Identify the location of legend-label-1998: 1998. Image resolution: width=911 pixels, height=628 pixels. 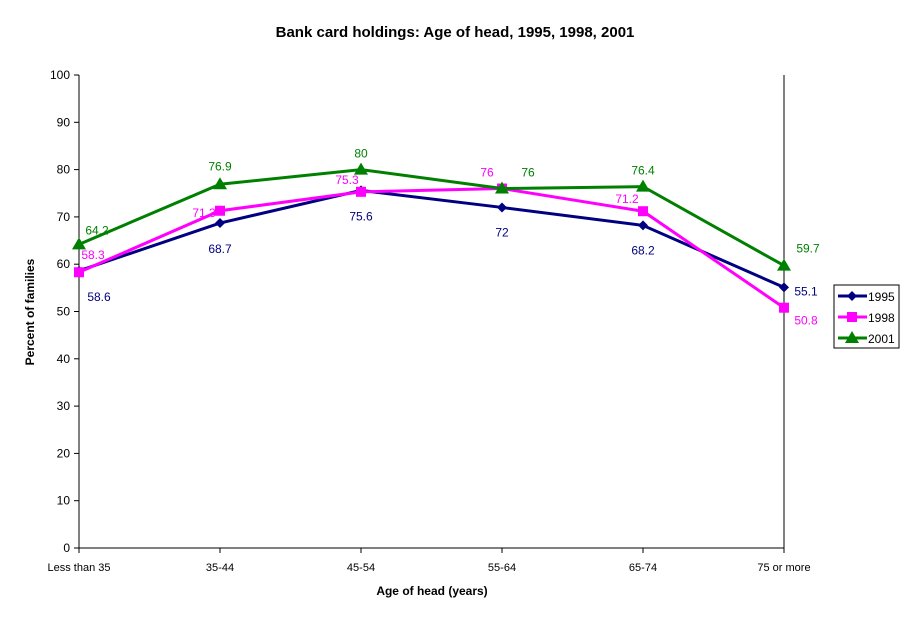
(881, 318).